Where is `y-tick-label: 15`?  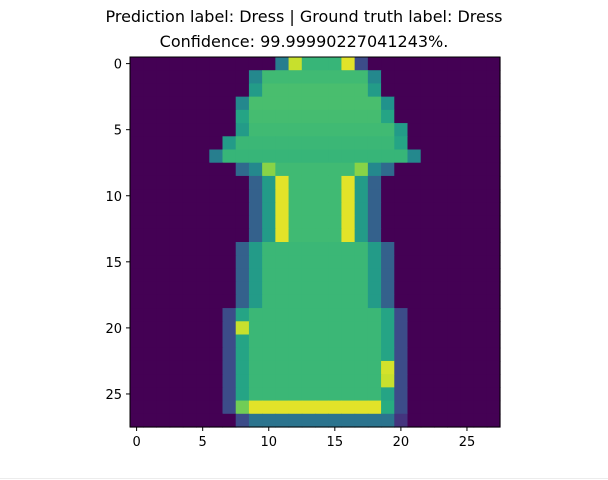 y-tick-label: 15 is located at coordinates (113, 263).